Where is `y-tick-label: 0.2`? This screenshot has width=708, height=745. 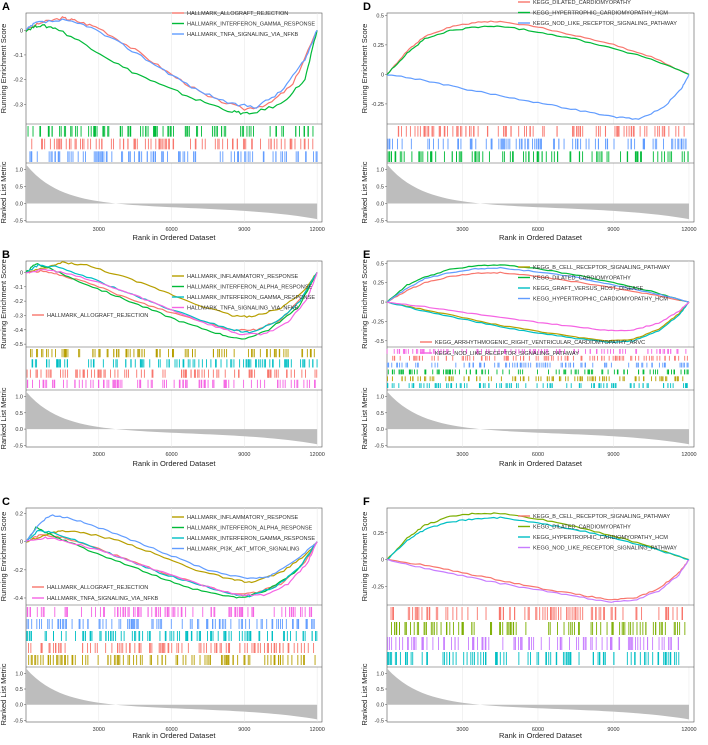
y-tick-label: 0.2 is located at coordinates (19, 515).